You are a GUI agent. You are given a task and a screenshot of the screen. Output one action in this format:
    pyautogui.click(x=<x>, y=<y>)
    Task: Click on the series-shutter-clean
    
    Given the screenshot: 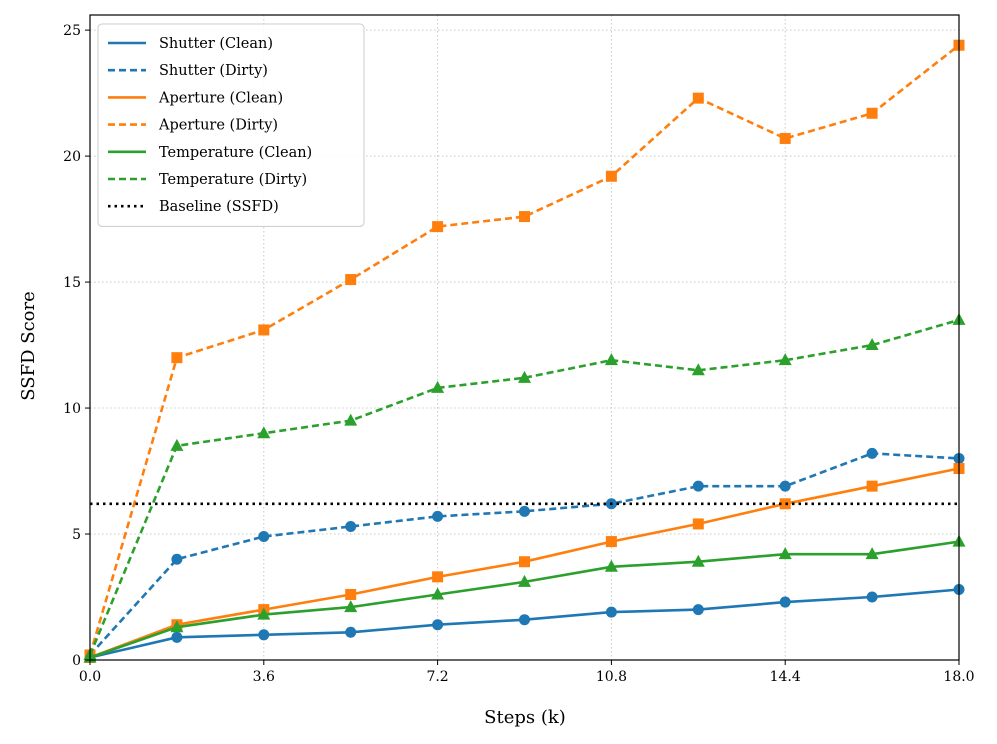 What is the action you would take?
    pyautogui.click(x=524, y=623)
    